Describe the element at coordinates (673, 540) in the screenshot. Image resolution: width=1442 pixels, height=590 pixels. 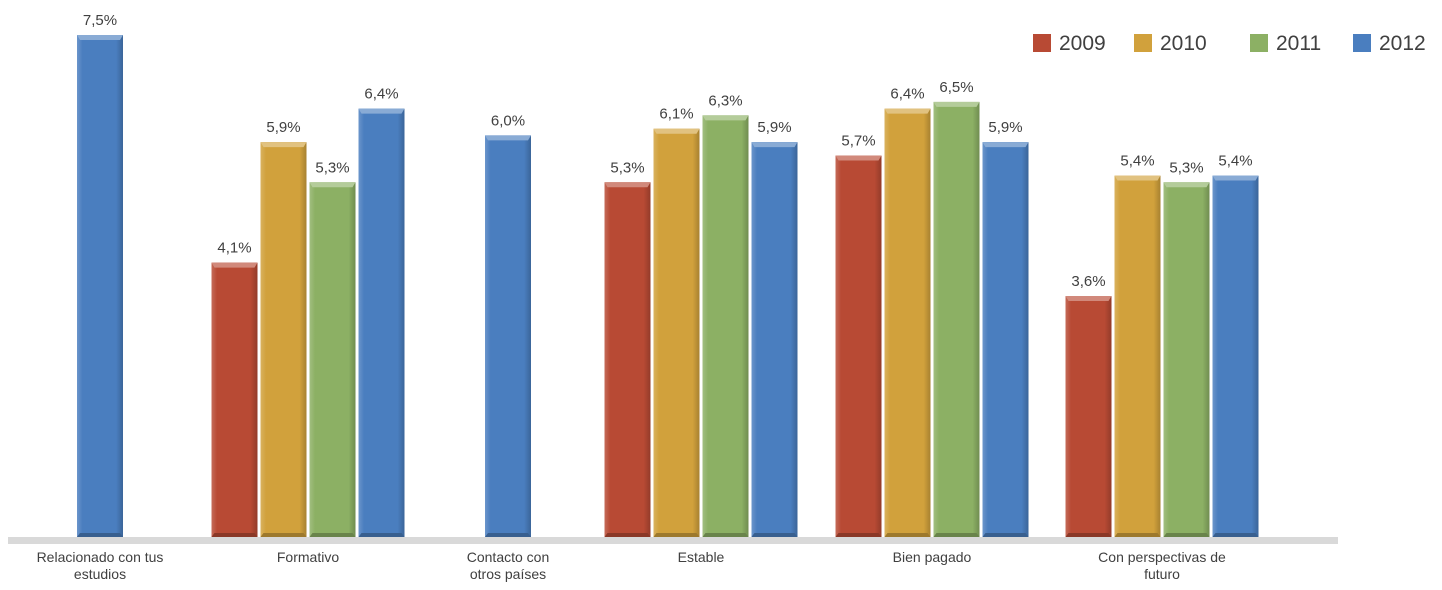
I see `baseline-floor` at that location.